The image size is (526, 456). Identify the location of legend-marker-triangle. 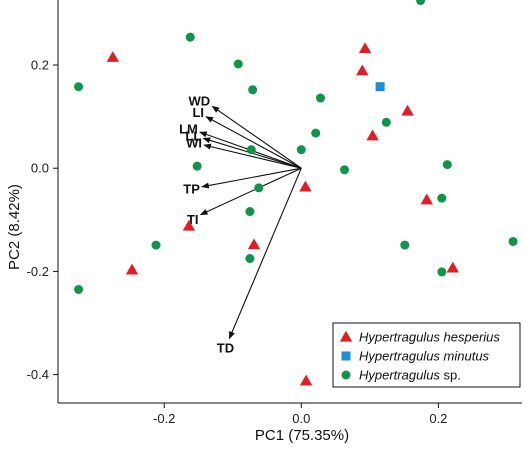
(346, 336).